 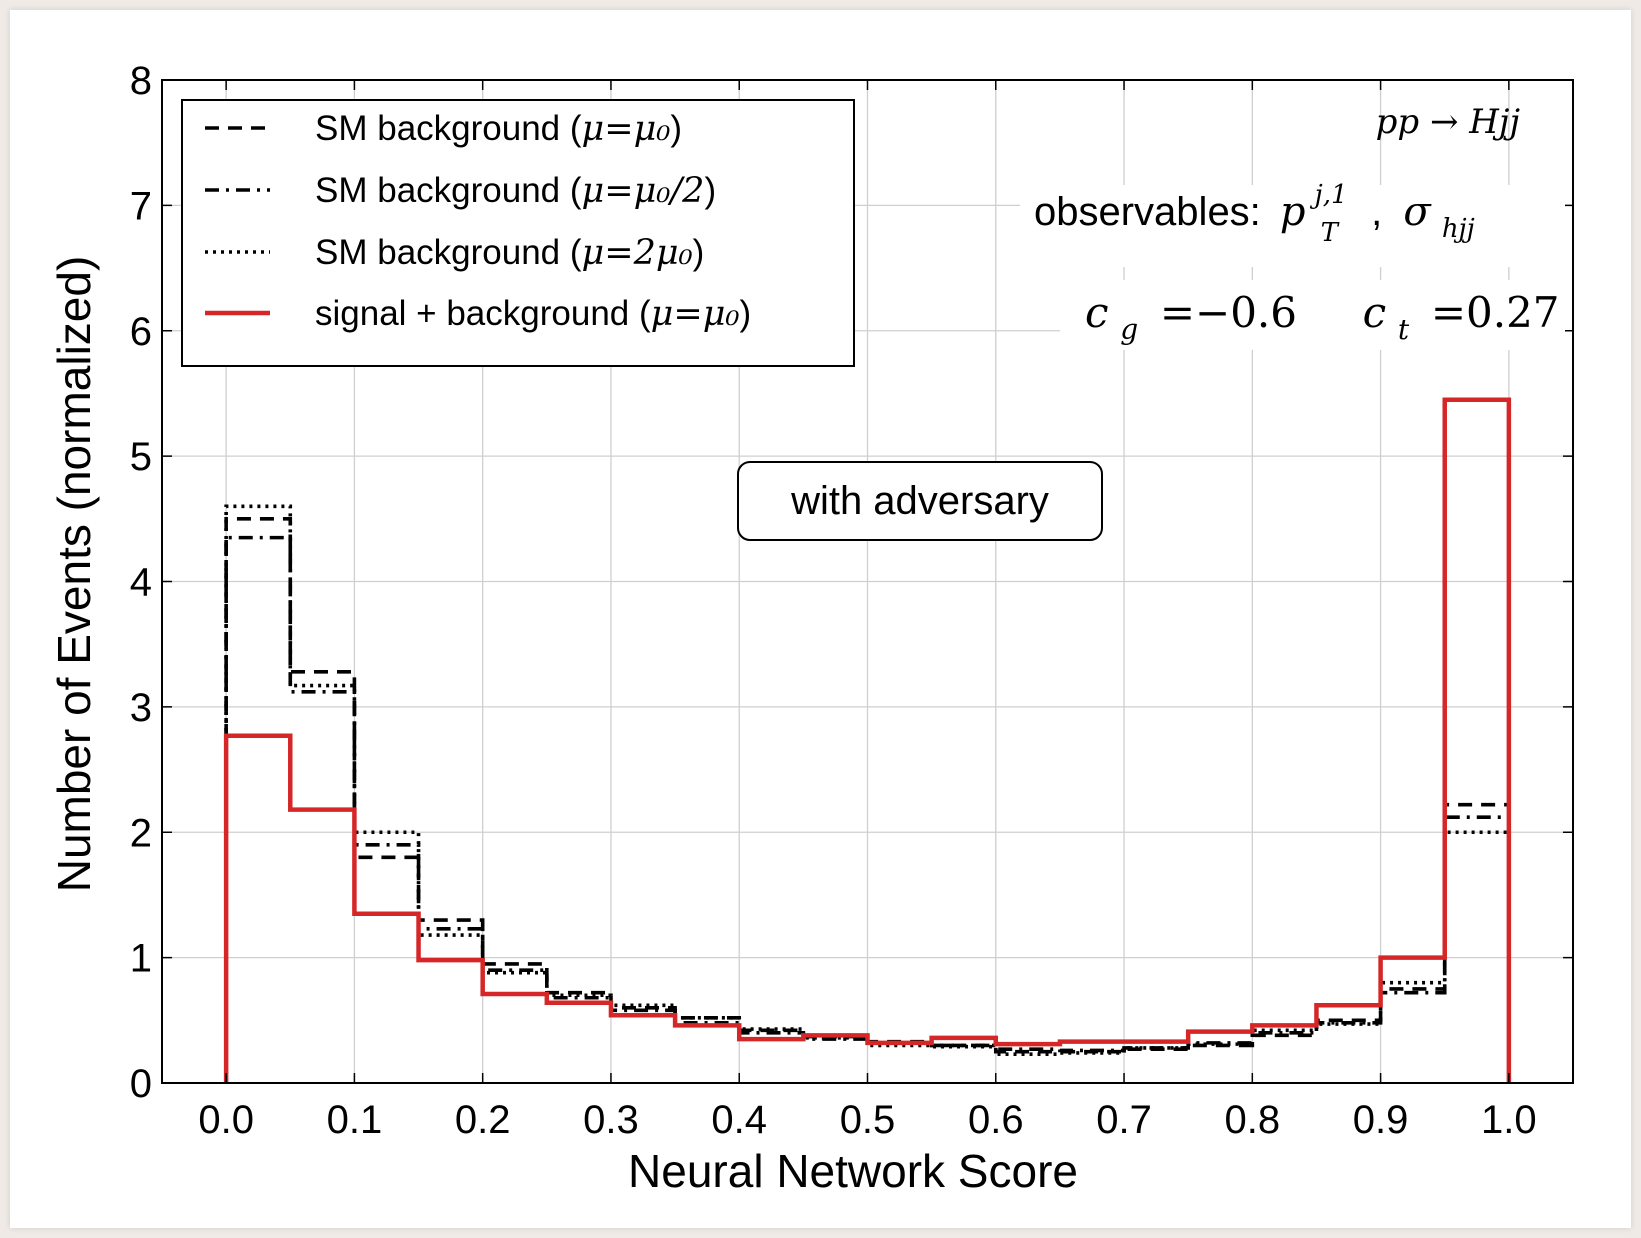 What do you see at coordinates (141, 708) in the screenshot?
I see `y-tick-label: 3` at bounding box center [141, 708].